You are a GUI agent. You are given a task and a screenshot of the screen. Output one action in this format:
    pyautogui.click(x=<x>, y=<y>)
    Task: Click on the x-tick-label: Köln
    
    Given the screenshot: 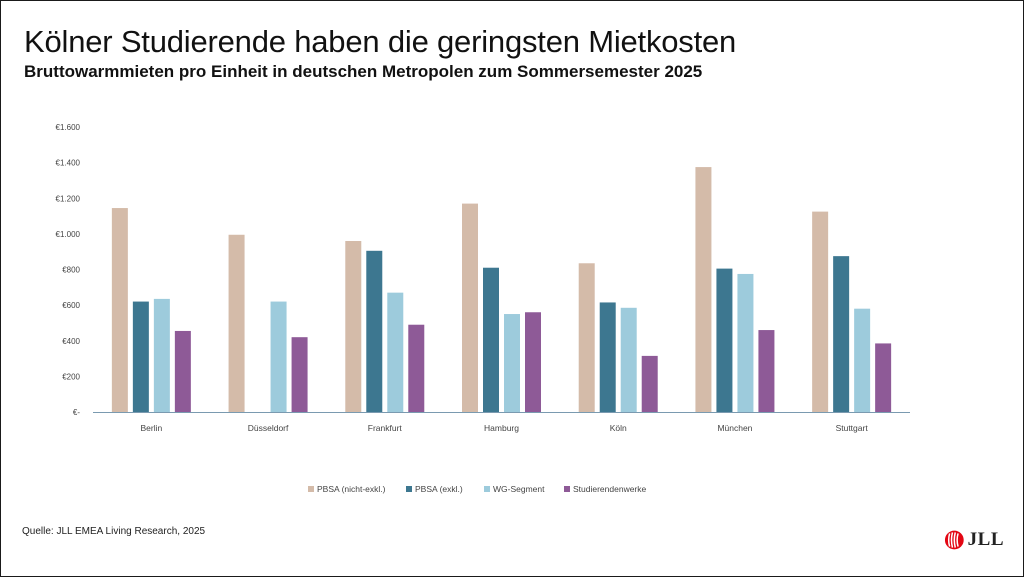 What is the action you would take?
    pyautogui.click(x=618, y=428)
    